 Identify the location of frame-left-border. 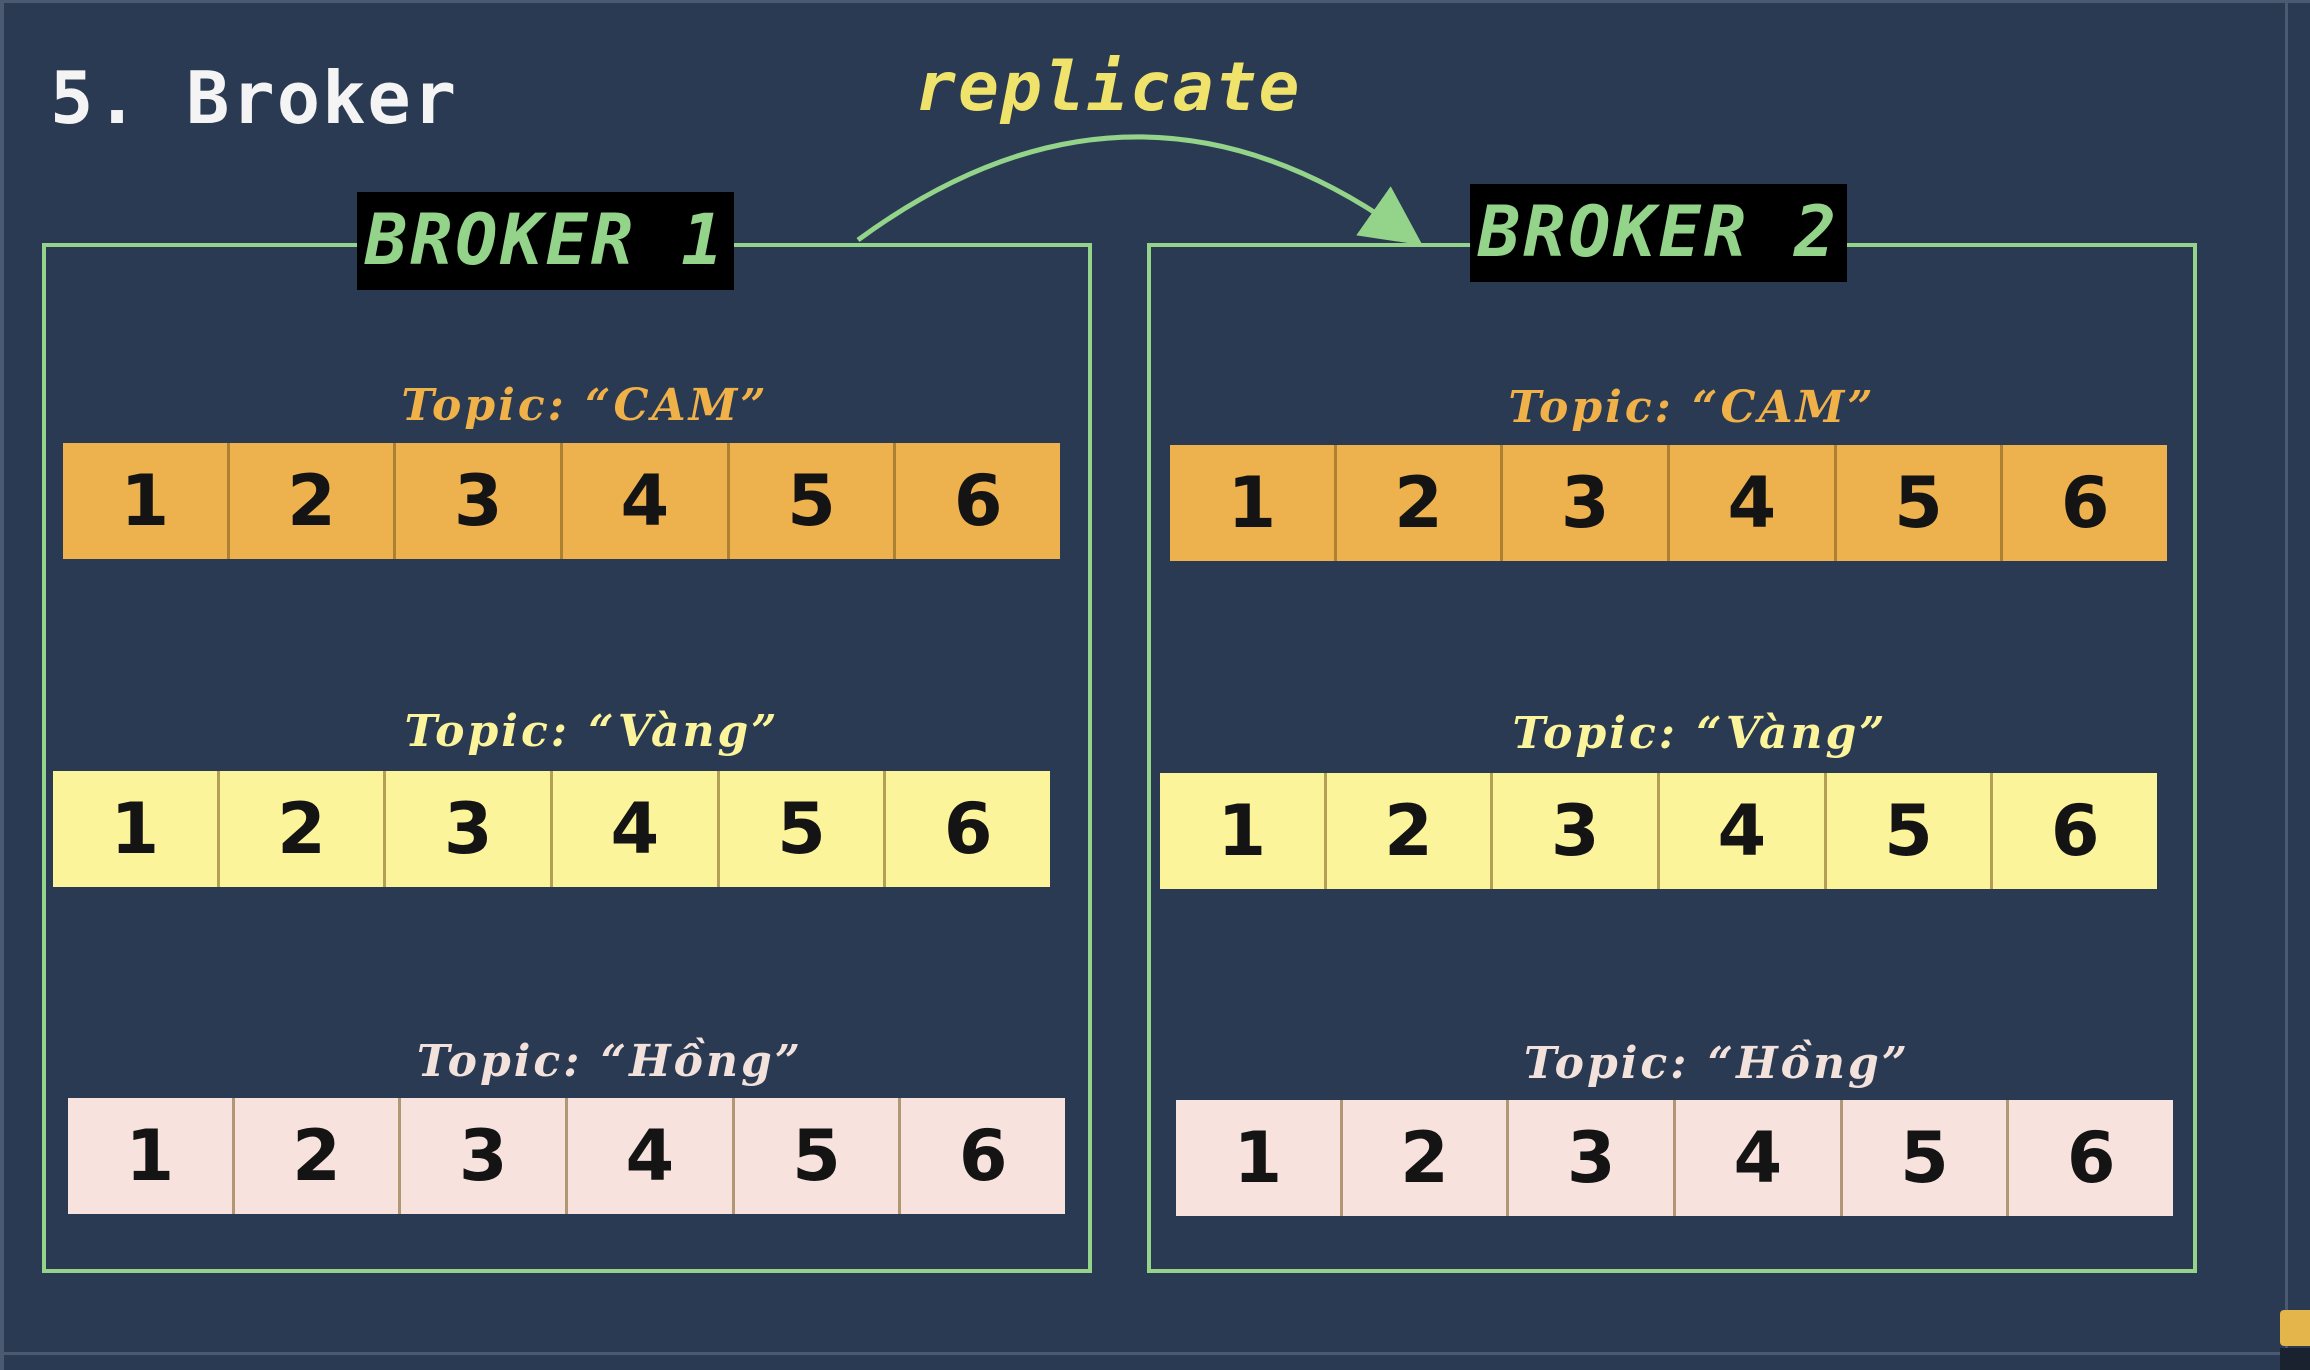
(2, 685).